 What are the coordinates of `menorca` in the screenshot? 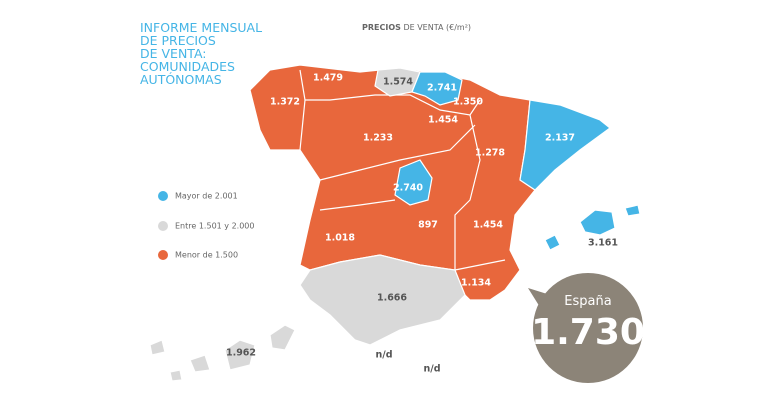 It's located at (632, 210).